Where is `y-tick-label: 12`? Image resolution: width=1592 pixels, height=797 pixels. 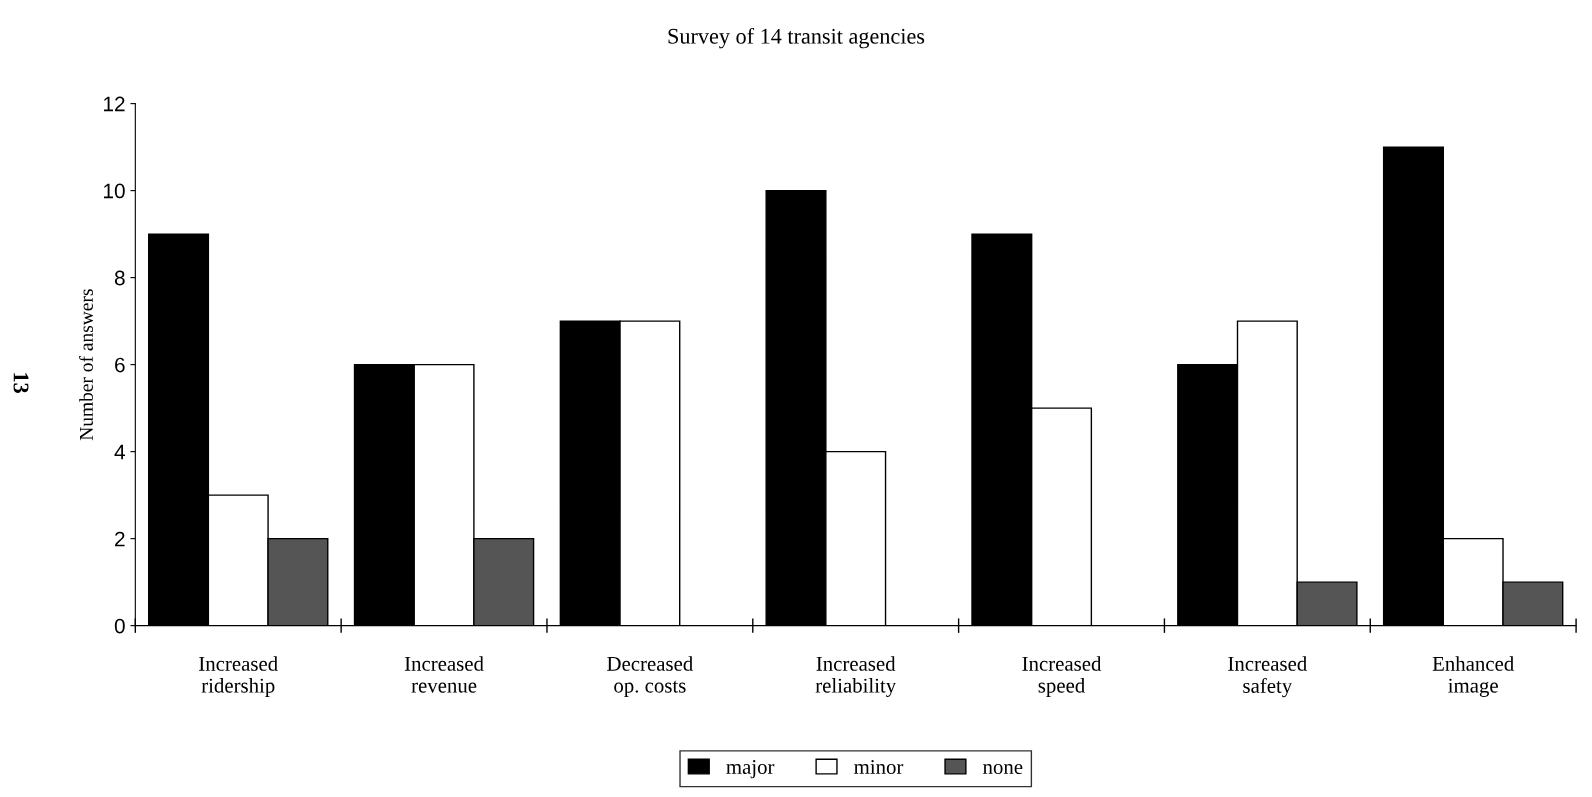 y-tick-label: 12 is located at coordinates (114, 104).